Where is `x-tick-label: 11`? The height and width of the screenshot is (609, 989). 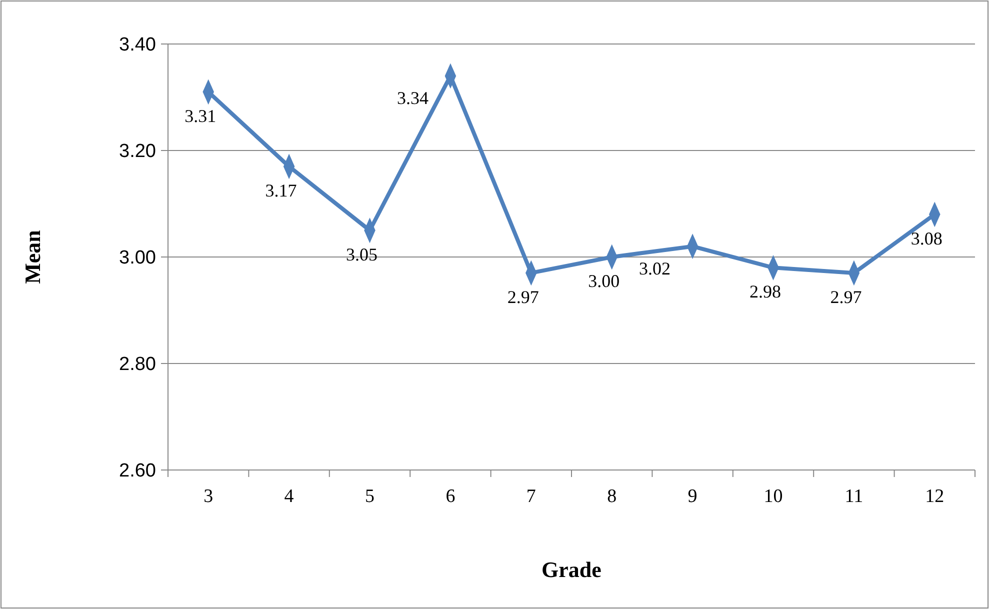
x-tick-label: 11 is located at coordinates (854, 496).